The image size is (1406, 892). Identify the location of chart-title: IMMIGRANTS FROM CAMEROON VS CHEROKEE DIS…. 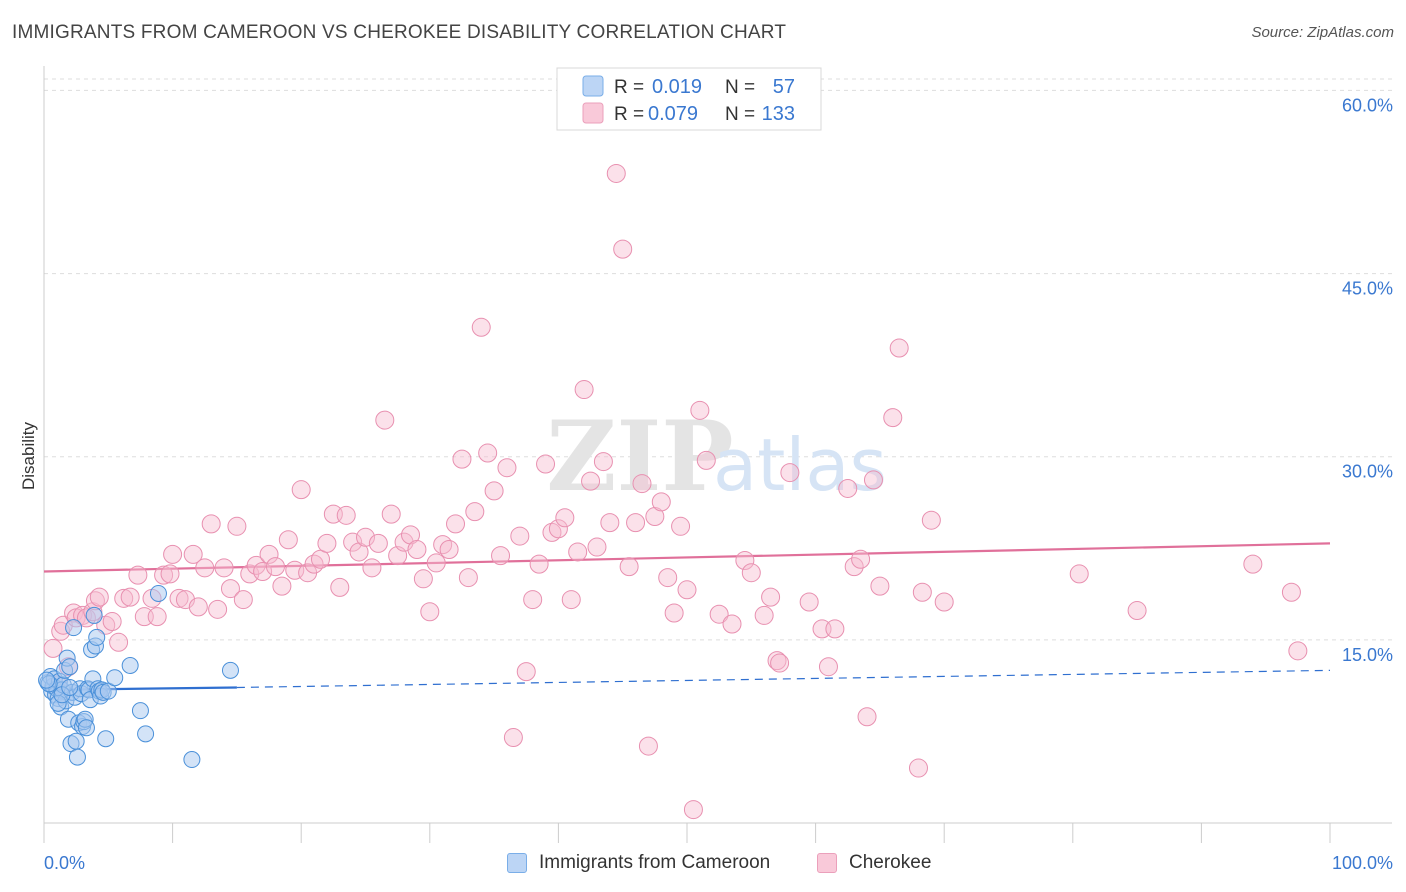
(399, 32).